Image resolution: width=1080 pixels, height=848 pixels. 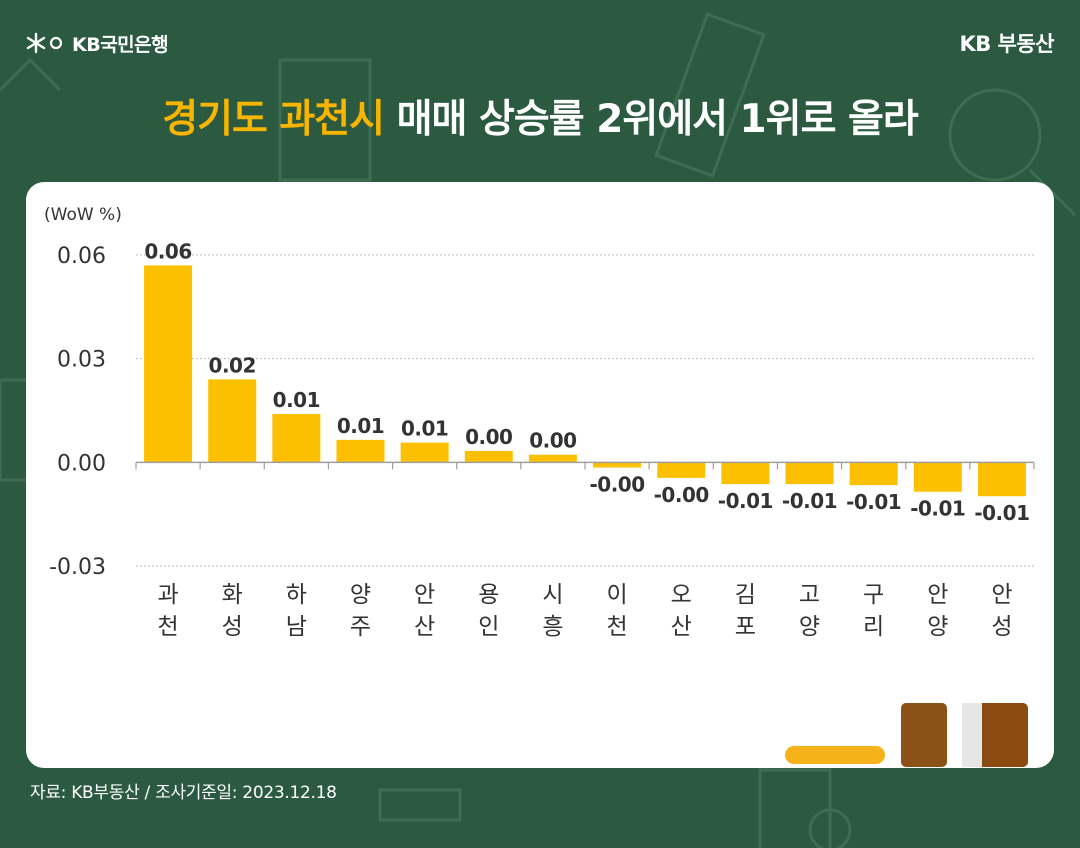 What do you see at coordinates (552, 627) in the screenshot?
I see `x-category-label: 흥` at bounding box center [552, 627].